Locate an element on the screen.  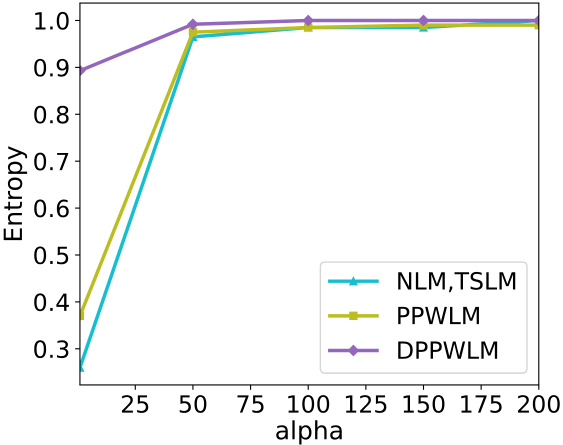
x-tick-label: 175 is located at coordinates (481, 404).